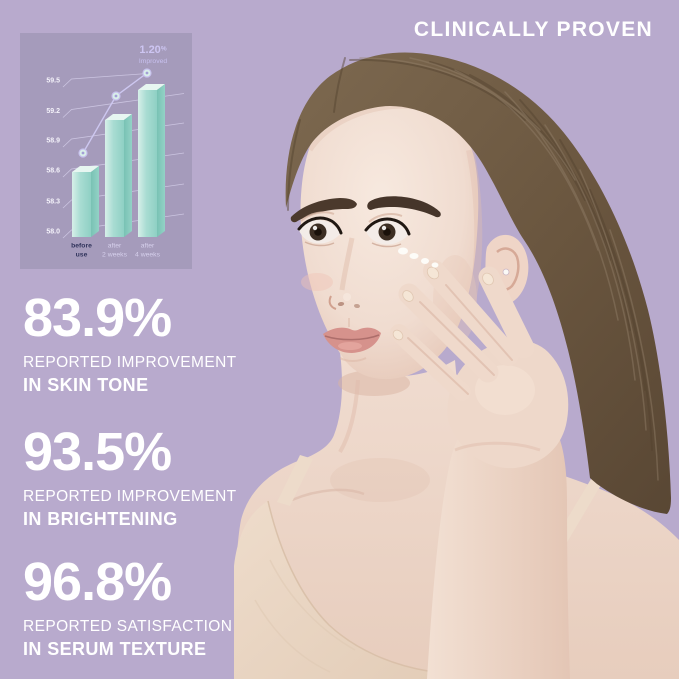 This screenshot has height=679, width=679. I want to click on y-axis-labels: 59.5 59.2 58.9 58.6 58.3 58.0, so click(53, 157).